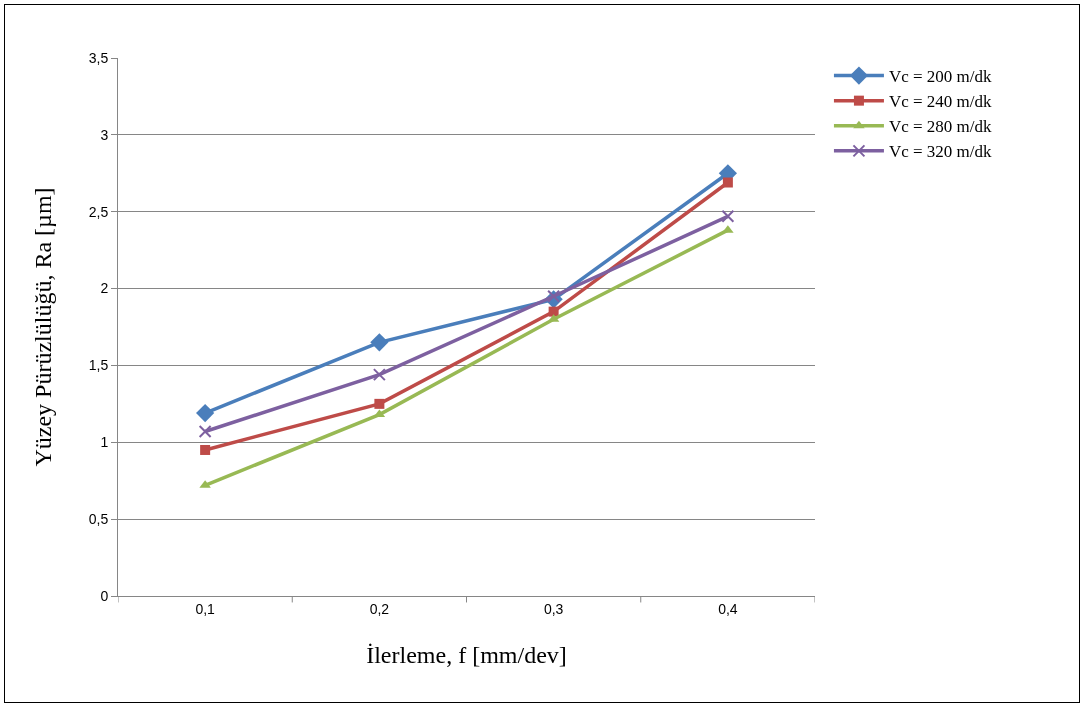 This screenshot has height=709, width=1086. Describe the element at coordinates (466, 655) in the screenshot. I see `x-axis-title: İlerleme, f [mm/dev]` at that location.